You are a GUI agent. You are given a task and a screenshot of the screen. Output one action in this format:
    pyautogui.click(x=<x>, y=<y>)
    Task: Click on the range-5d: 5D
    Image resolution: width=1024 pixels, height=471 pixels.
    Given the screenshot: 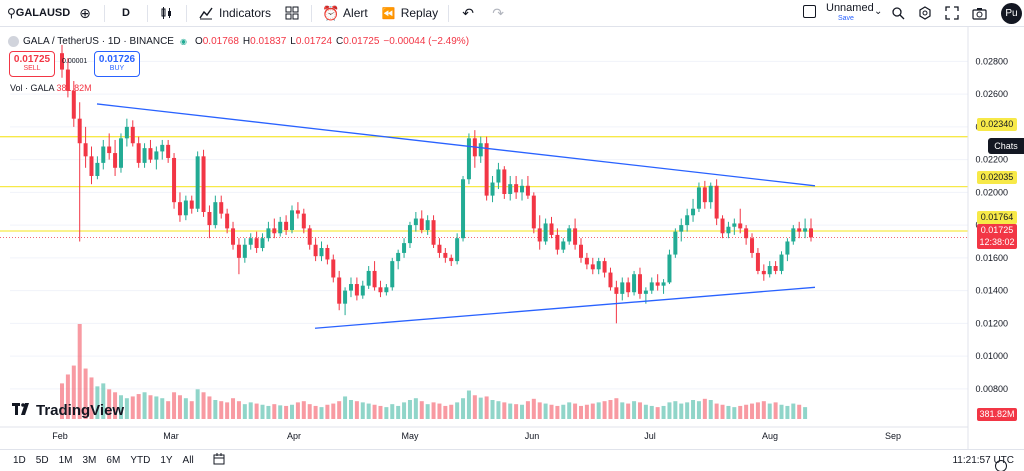 What is the action you would take?
    pyautogui.click(x=42, y=460)
    